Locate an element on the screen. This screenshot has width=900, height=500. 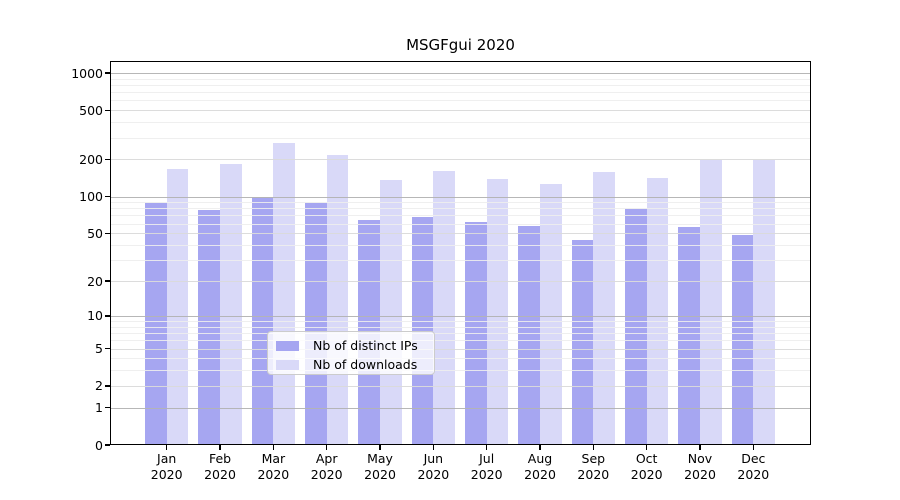
bar-downloads-apr is located at coordinates (337, 299).